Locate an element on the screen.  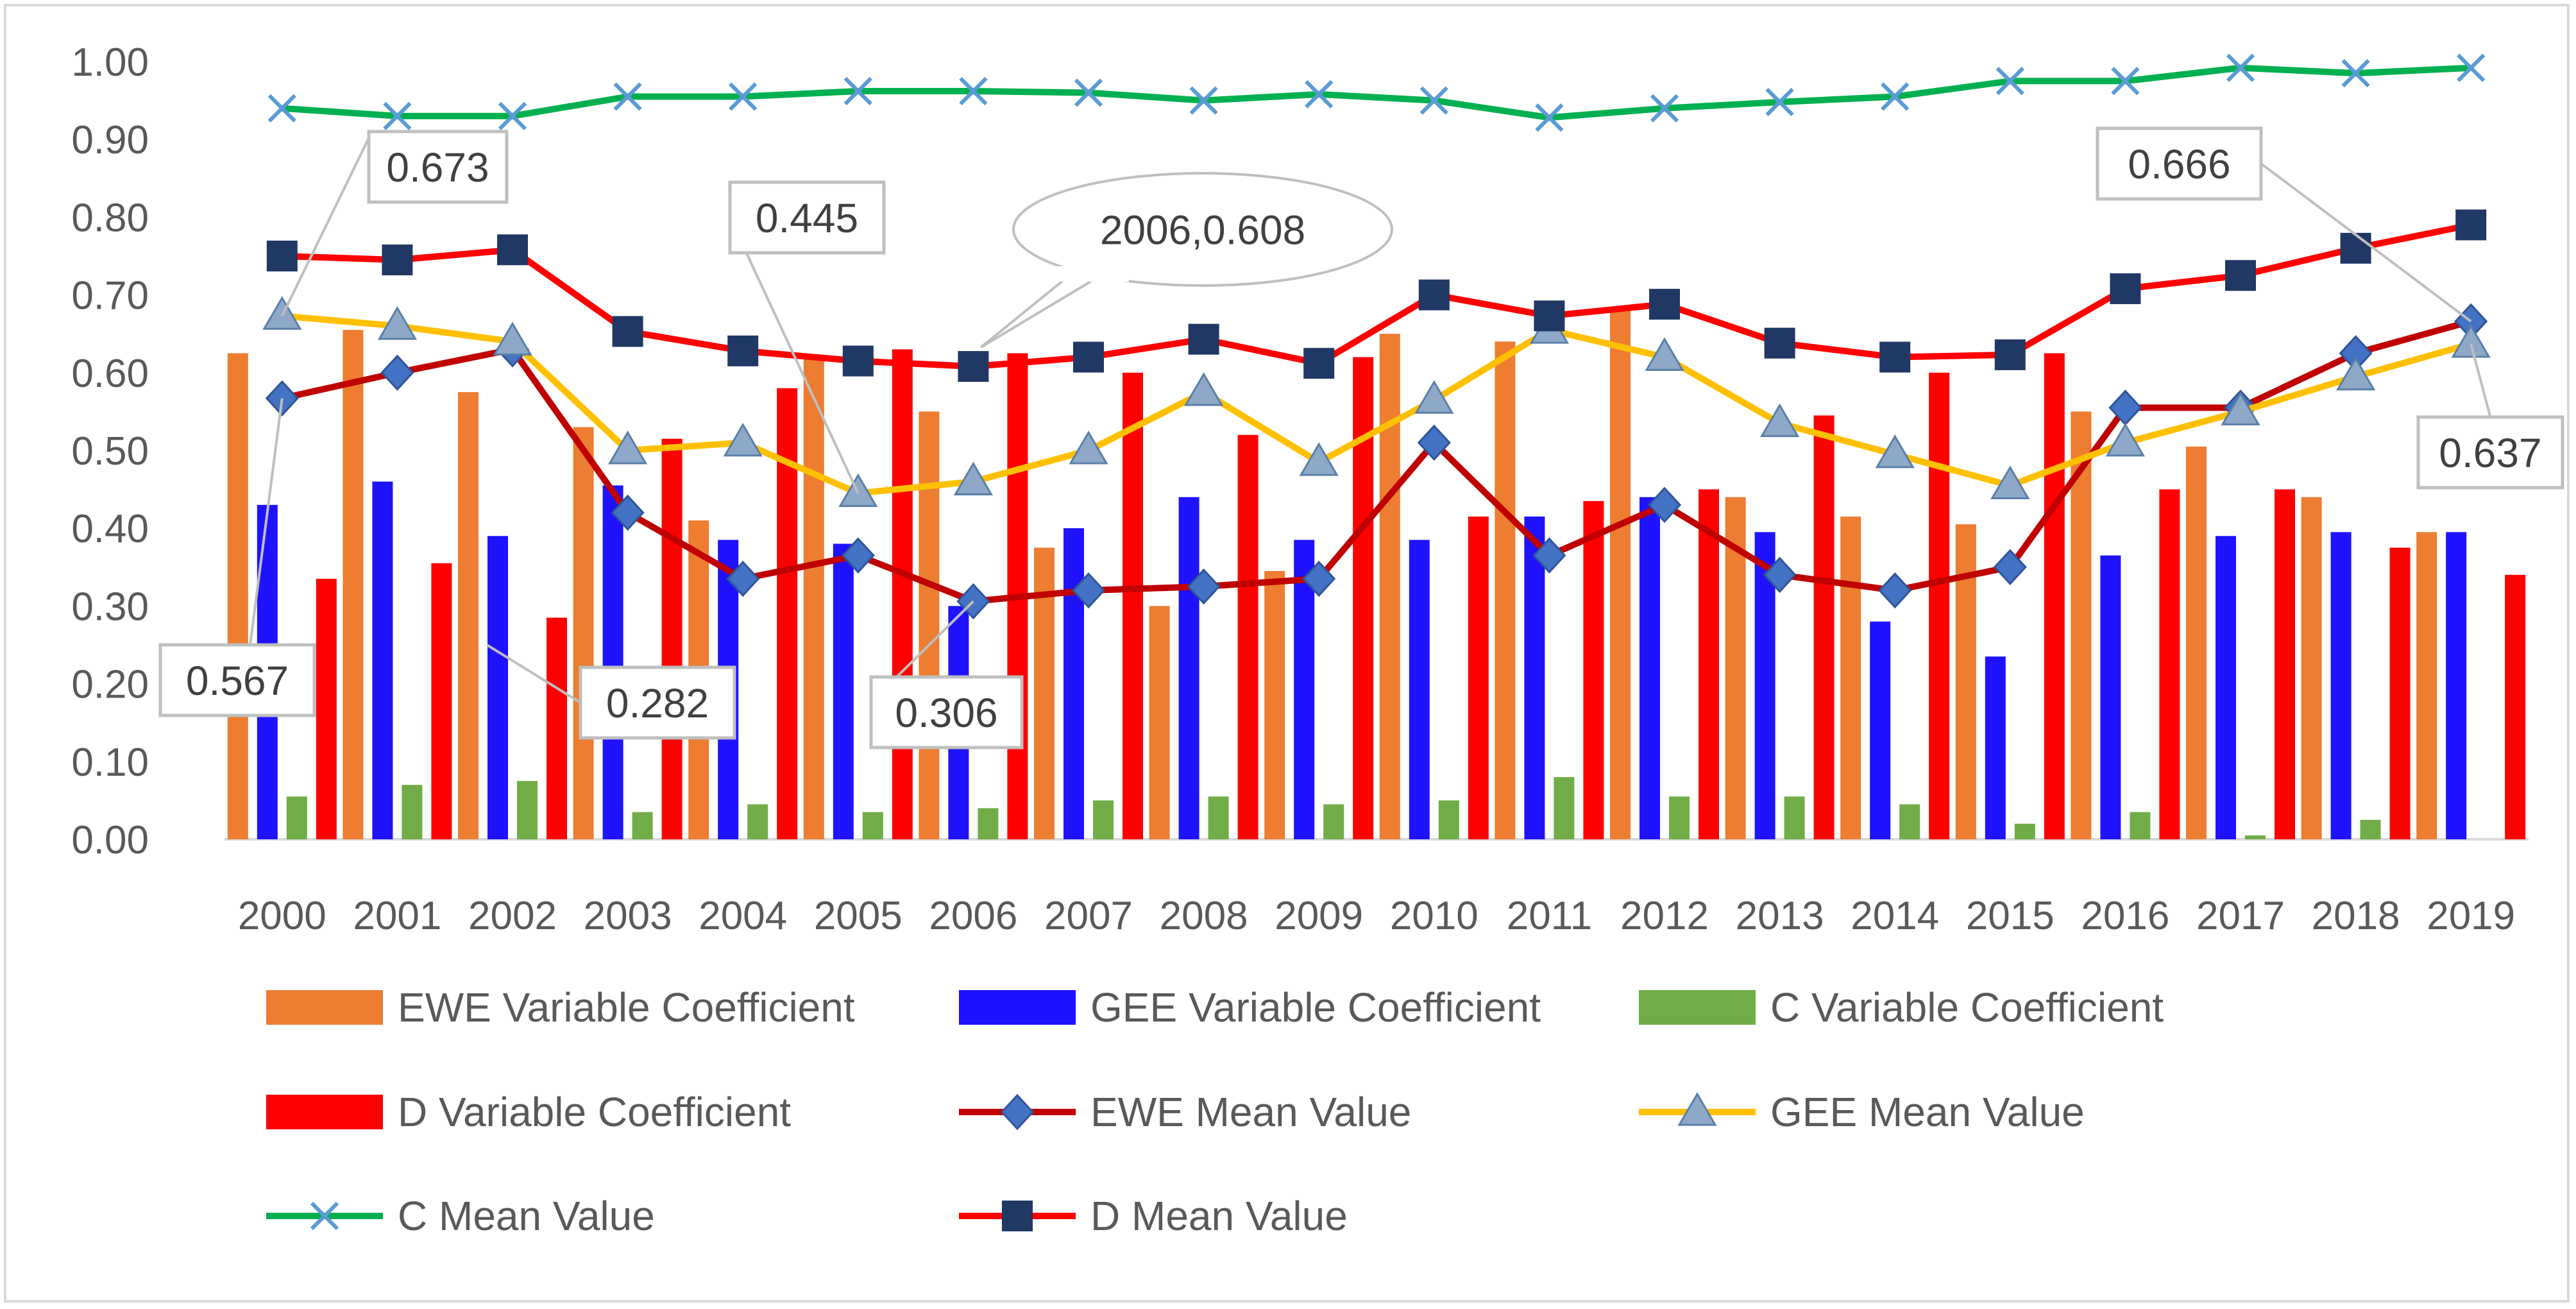
marker-d-mean-value-2008 is located at coordinates (1203, 339).